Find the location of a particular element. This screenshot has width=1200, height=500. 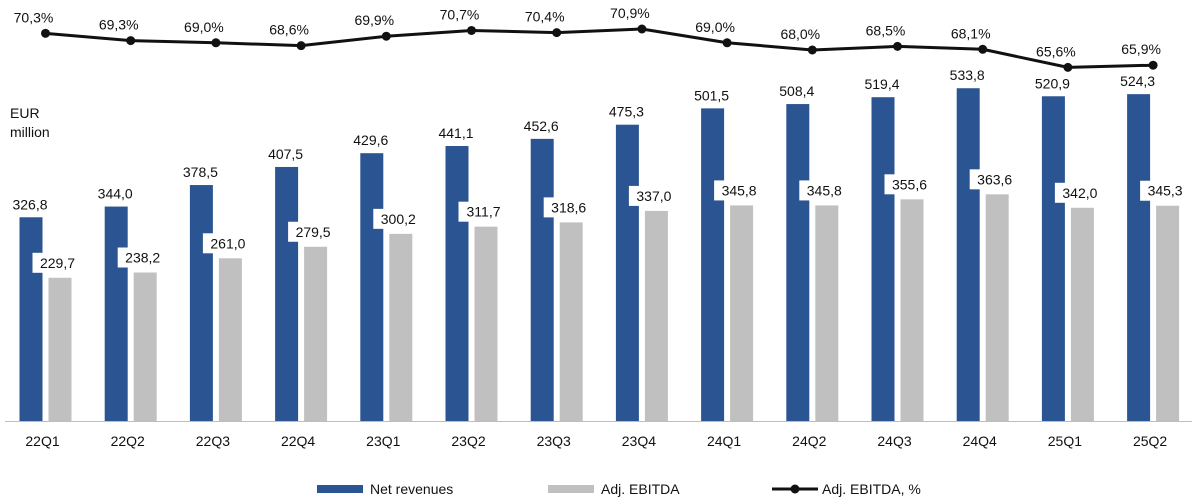

legend: Net revenues Adj. EBITDA Adj. EBITDA, % is located at coordinates (619, 489).